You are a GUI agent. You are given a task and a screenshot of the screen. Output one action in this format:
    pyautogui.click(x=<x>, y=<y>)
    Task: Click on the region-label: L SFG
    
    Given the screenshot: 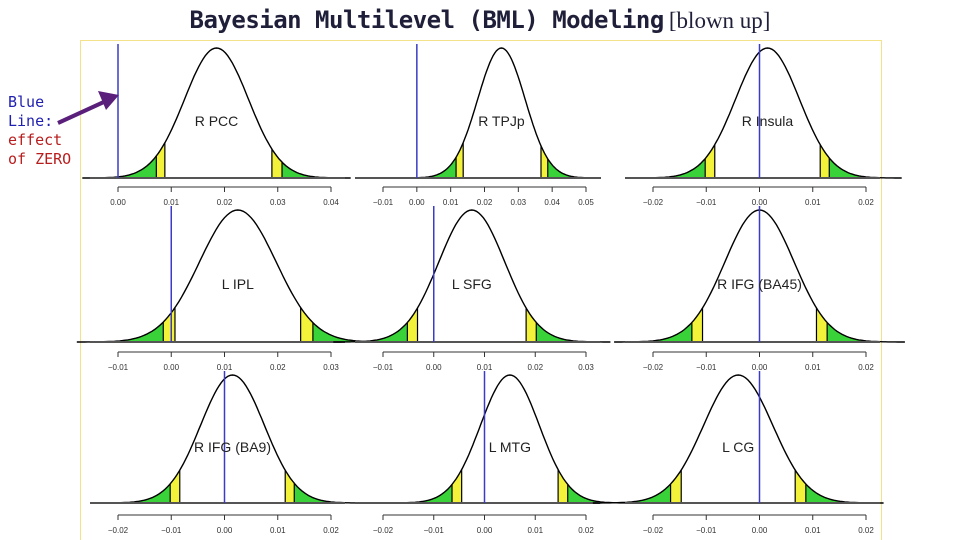 What is the action you would take?
    pyautogui.click(x=472, y=284)
    